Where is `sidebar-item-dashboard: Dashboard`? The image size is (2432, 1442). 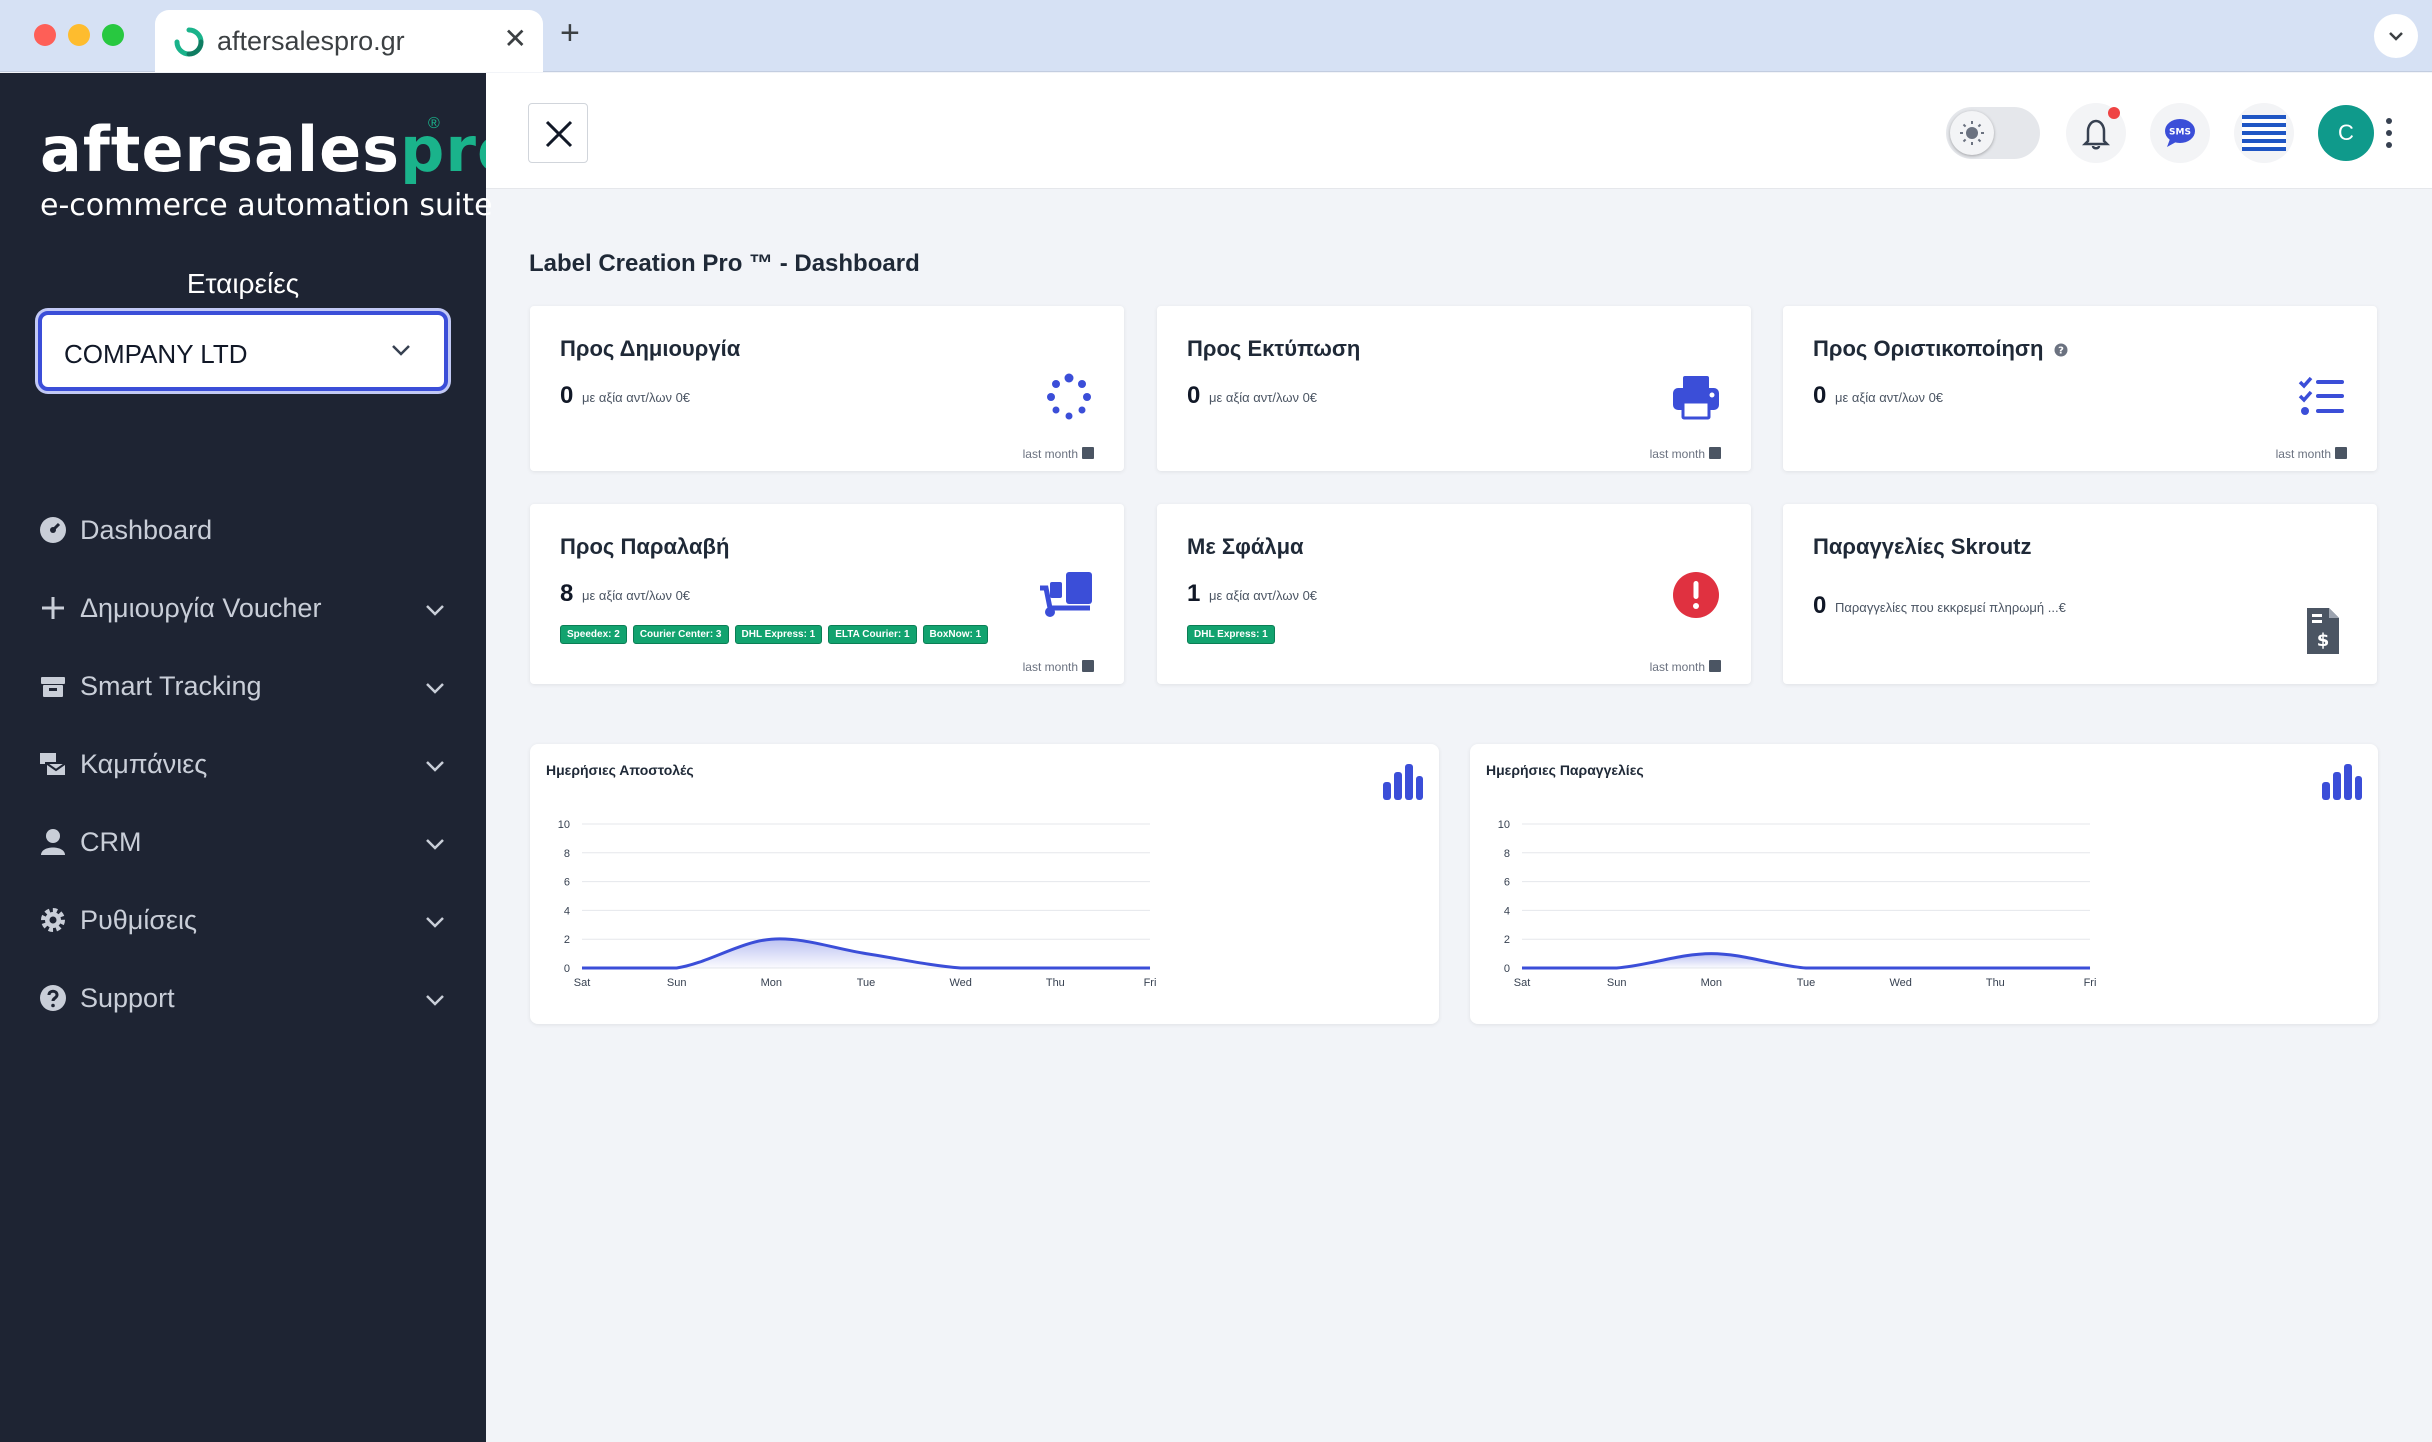
sidebar-item-dashboard: Dashboard is located at coordinates (243, 532).